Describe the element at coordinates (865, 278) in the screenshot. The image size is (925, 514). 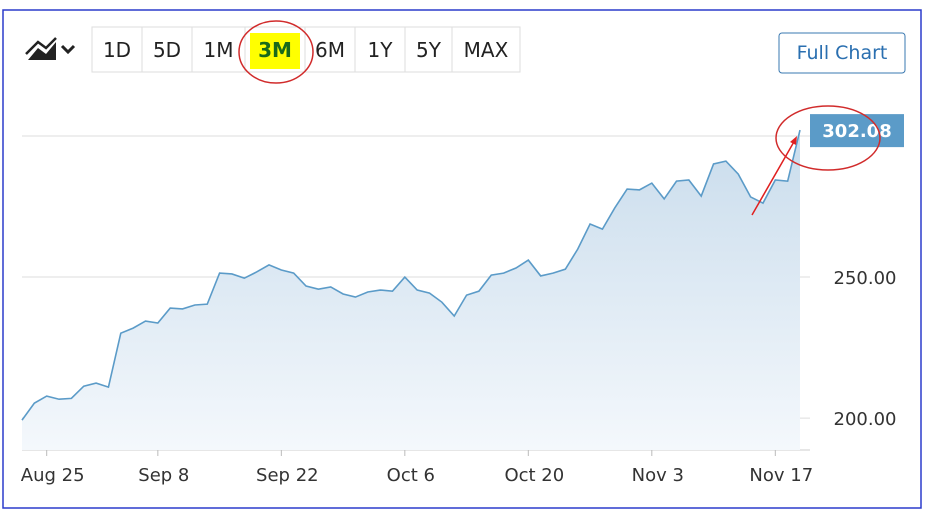
I see `y-tick-label: 250.00` at that location.